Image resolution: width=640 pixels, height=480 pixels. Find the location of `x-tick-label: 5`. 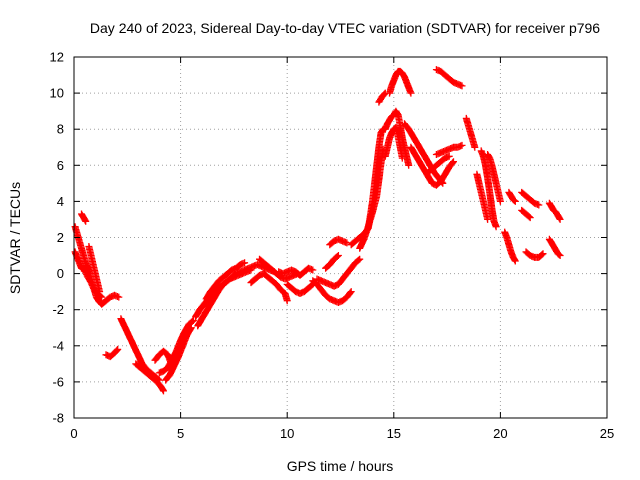

x-tick-label: 5 is located at coordinates (180, 433).